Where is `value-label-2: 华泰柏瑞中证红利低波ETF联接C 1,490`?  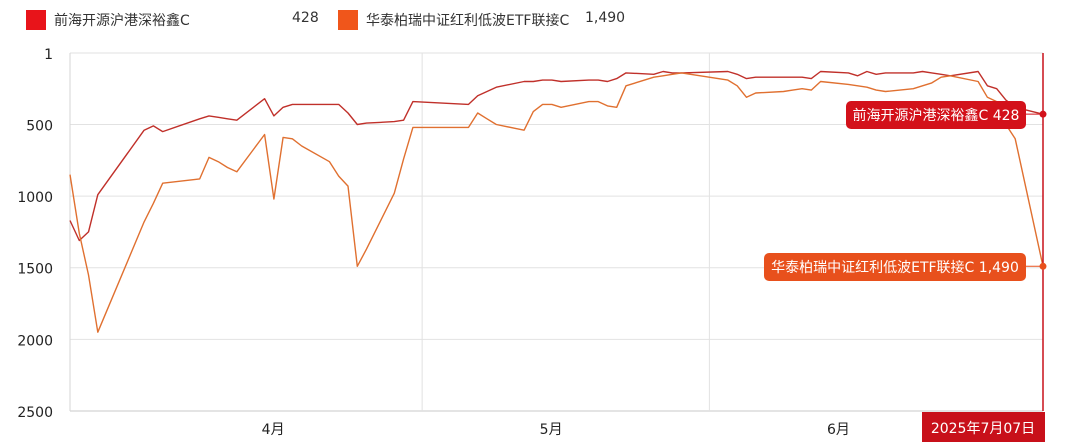
value-label-2: 华泰柏瑞中证红利低波ETF联接C 1,490 is located at coordinates (895, 267).